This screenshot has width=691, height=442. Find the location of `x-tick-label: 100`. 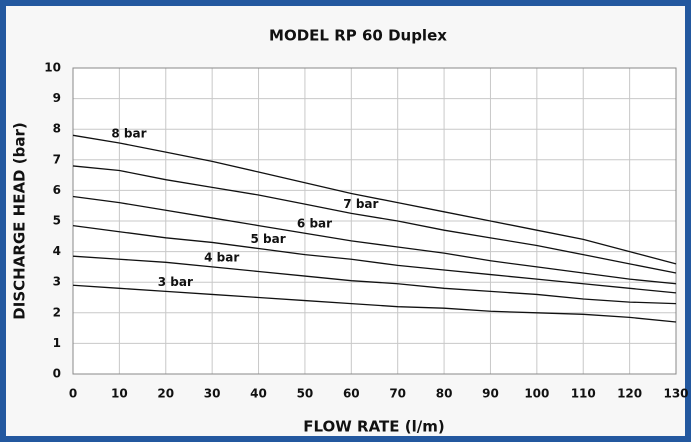

x-tick-label: 100 is located at coordinates (536, 394).